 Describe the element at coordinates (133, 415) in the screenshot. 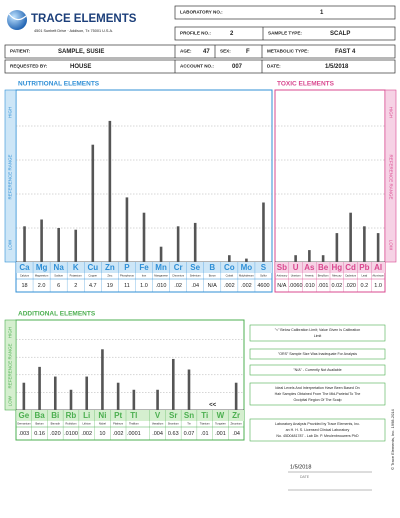

I see `element-symbol: Tl` at that location.